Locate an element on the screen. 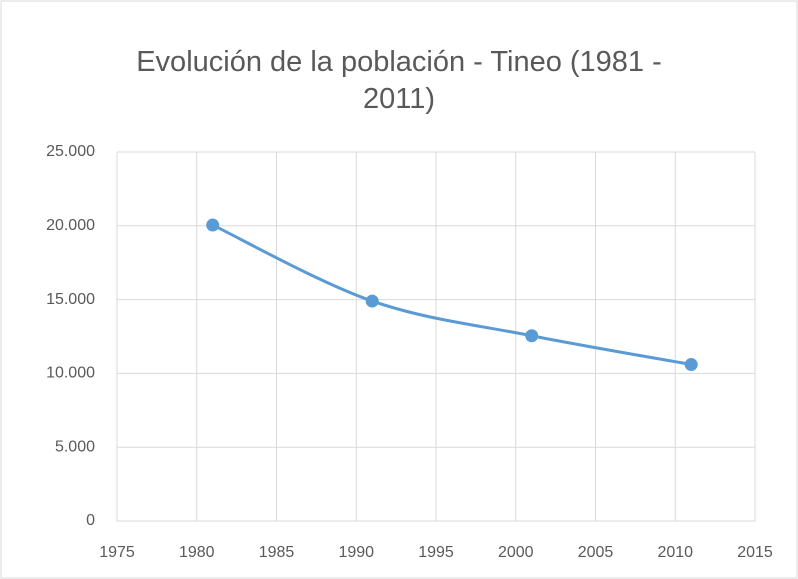 Image resolution: width=798 pixels, height=579 pixels. y-tick-label: 15.000 is located at coordinates (70, 299).